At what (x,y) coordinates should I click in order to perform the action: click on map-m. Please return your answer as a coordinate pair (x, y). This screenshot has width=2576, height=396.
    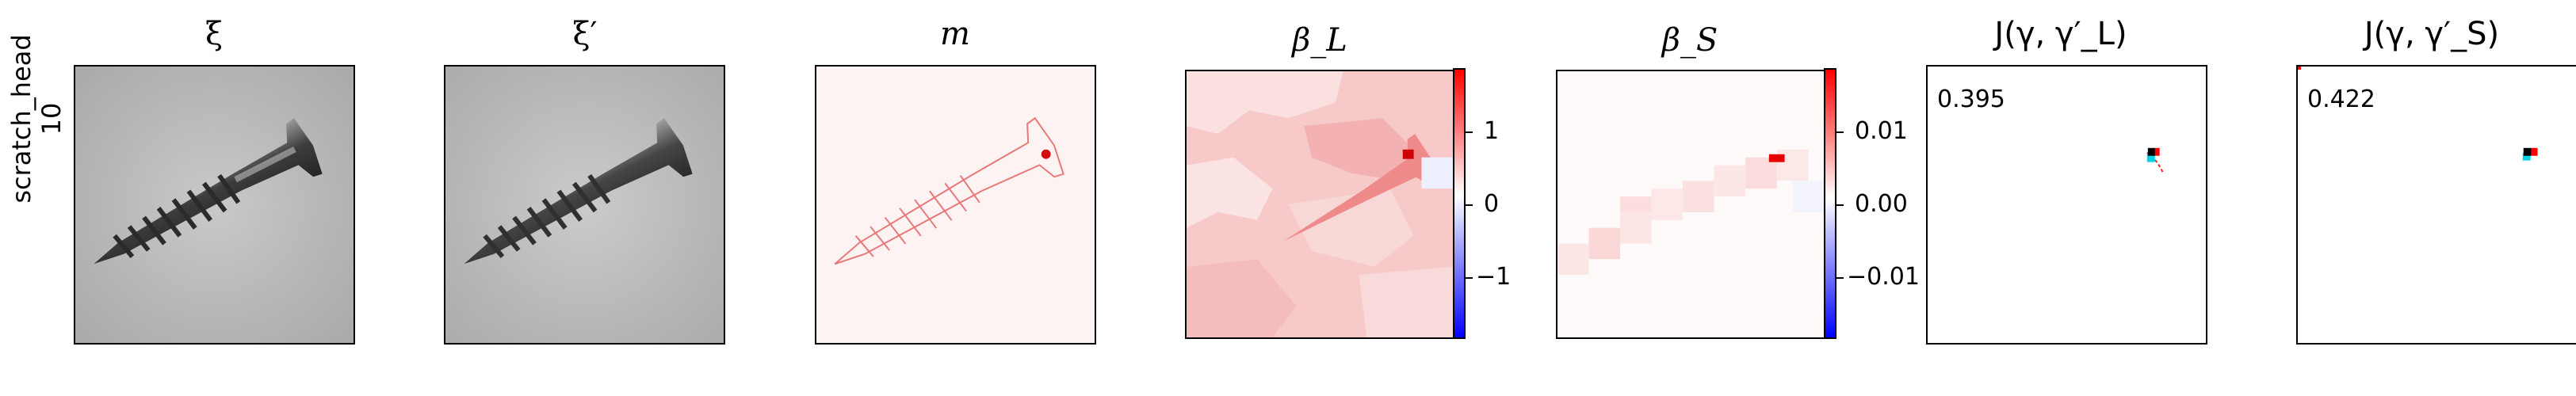
    Looking at the image, I should click on (956, 205).